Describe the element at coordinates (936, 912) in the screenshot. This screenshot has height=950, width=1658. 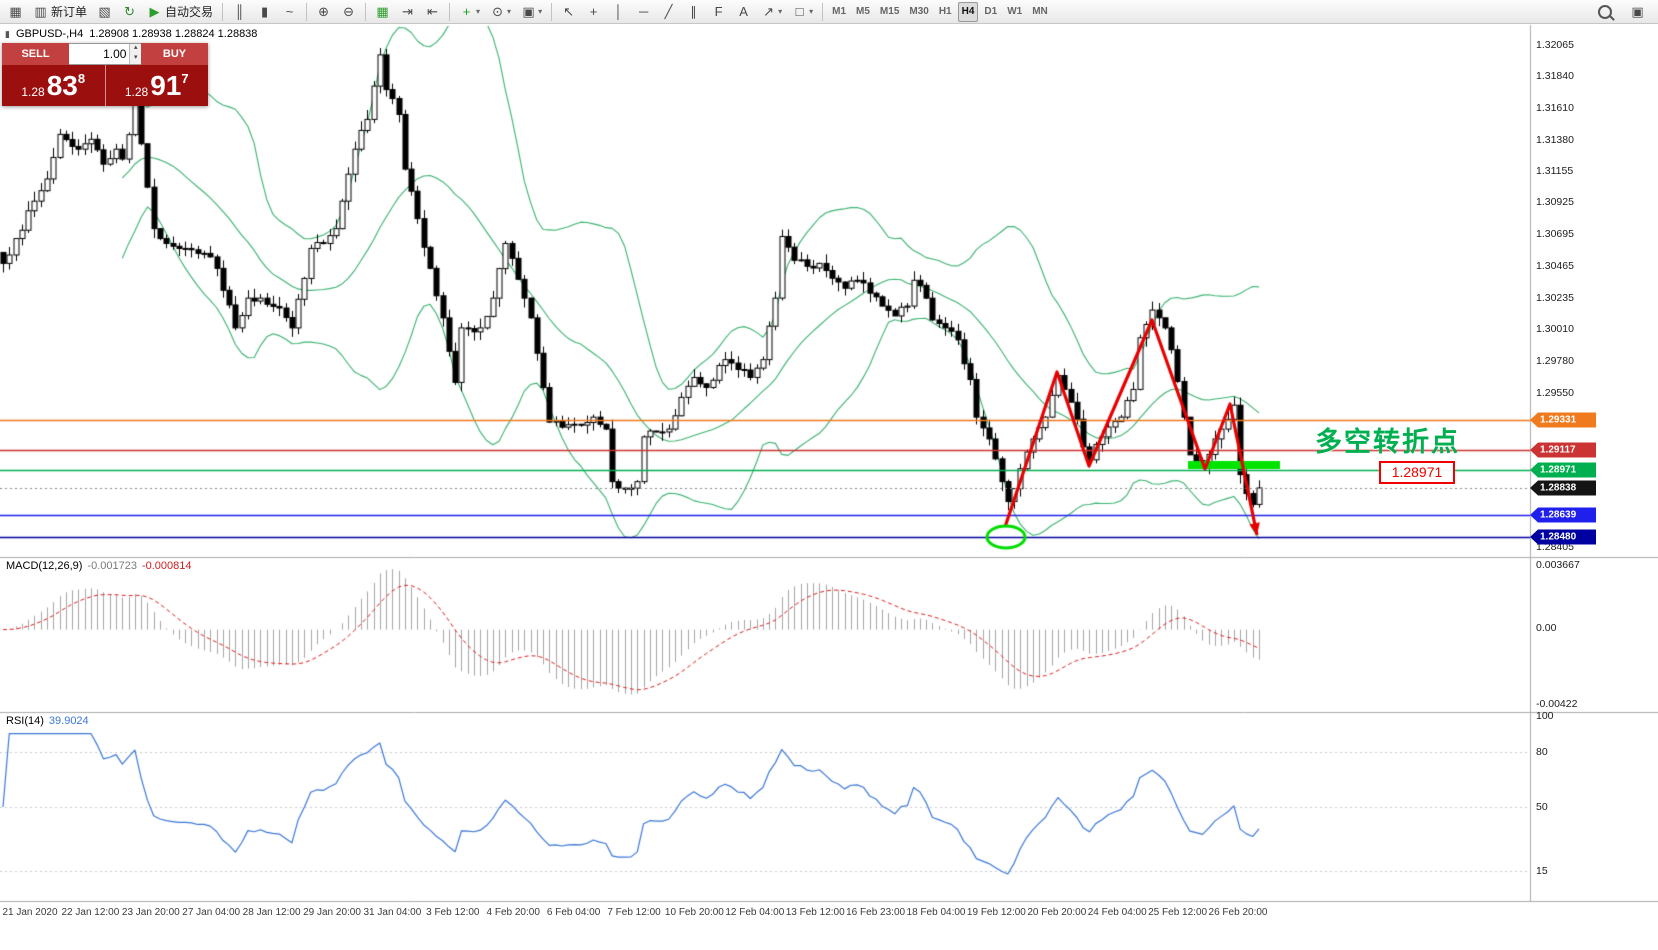
I see `time-tick-label: 18 Feb 04:00` at that location.